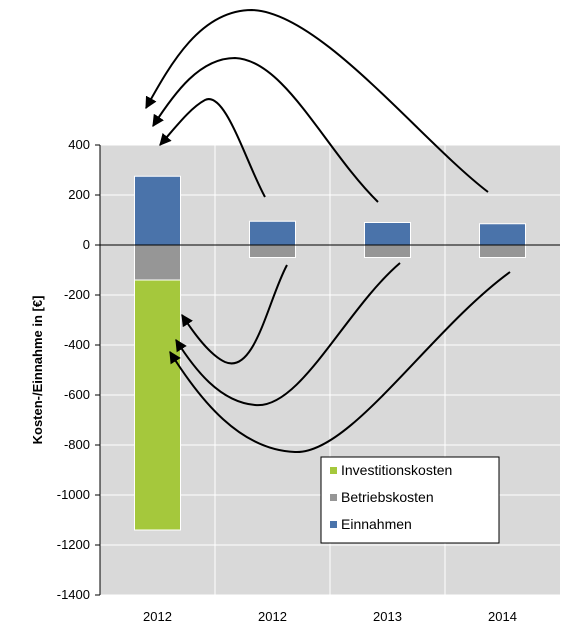 The image size is (573, 628). Describe the element at coordinates (37, 370) in the screenshot. I see `y-axis-title: Kosten-/Einnahme in [€]` at that location.